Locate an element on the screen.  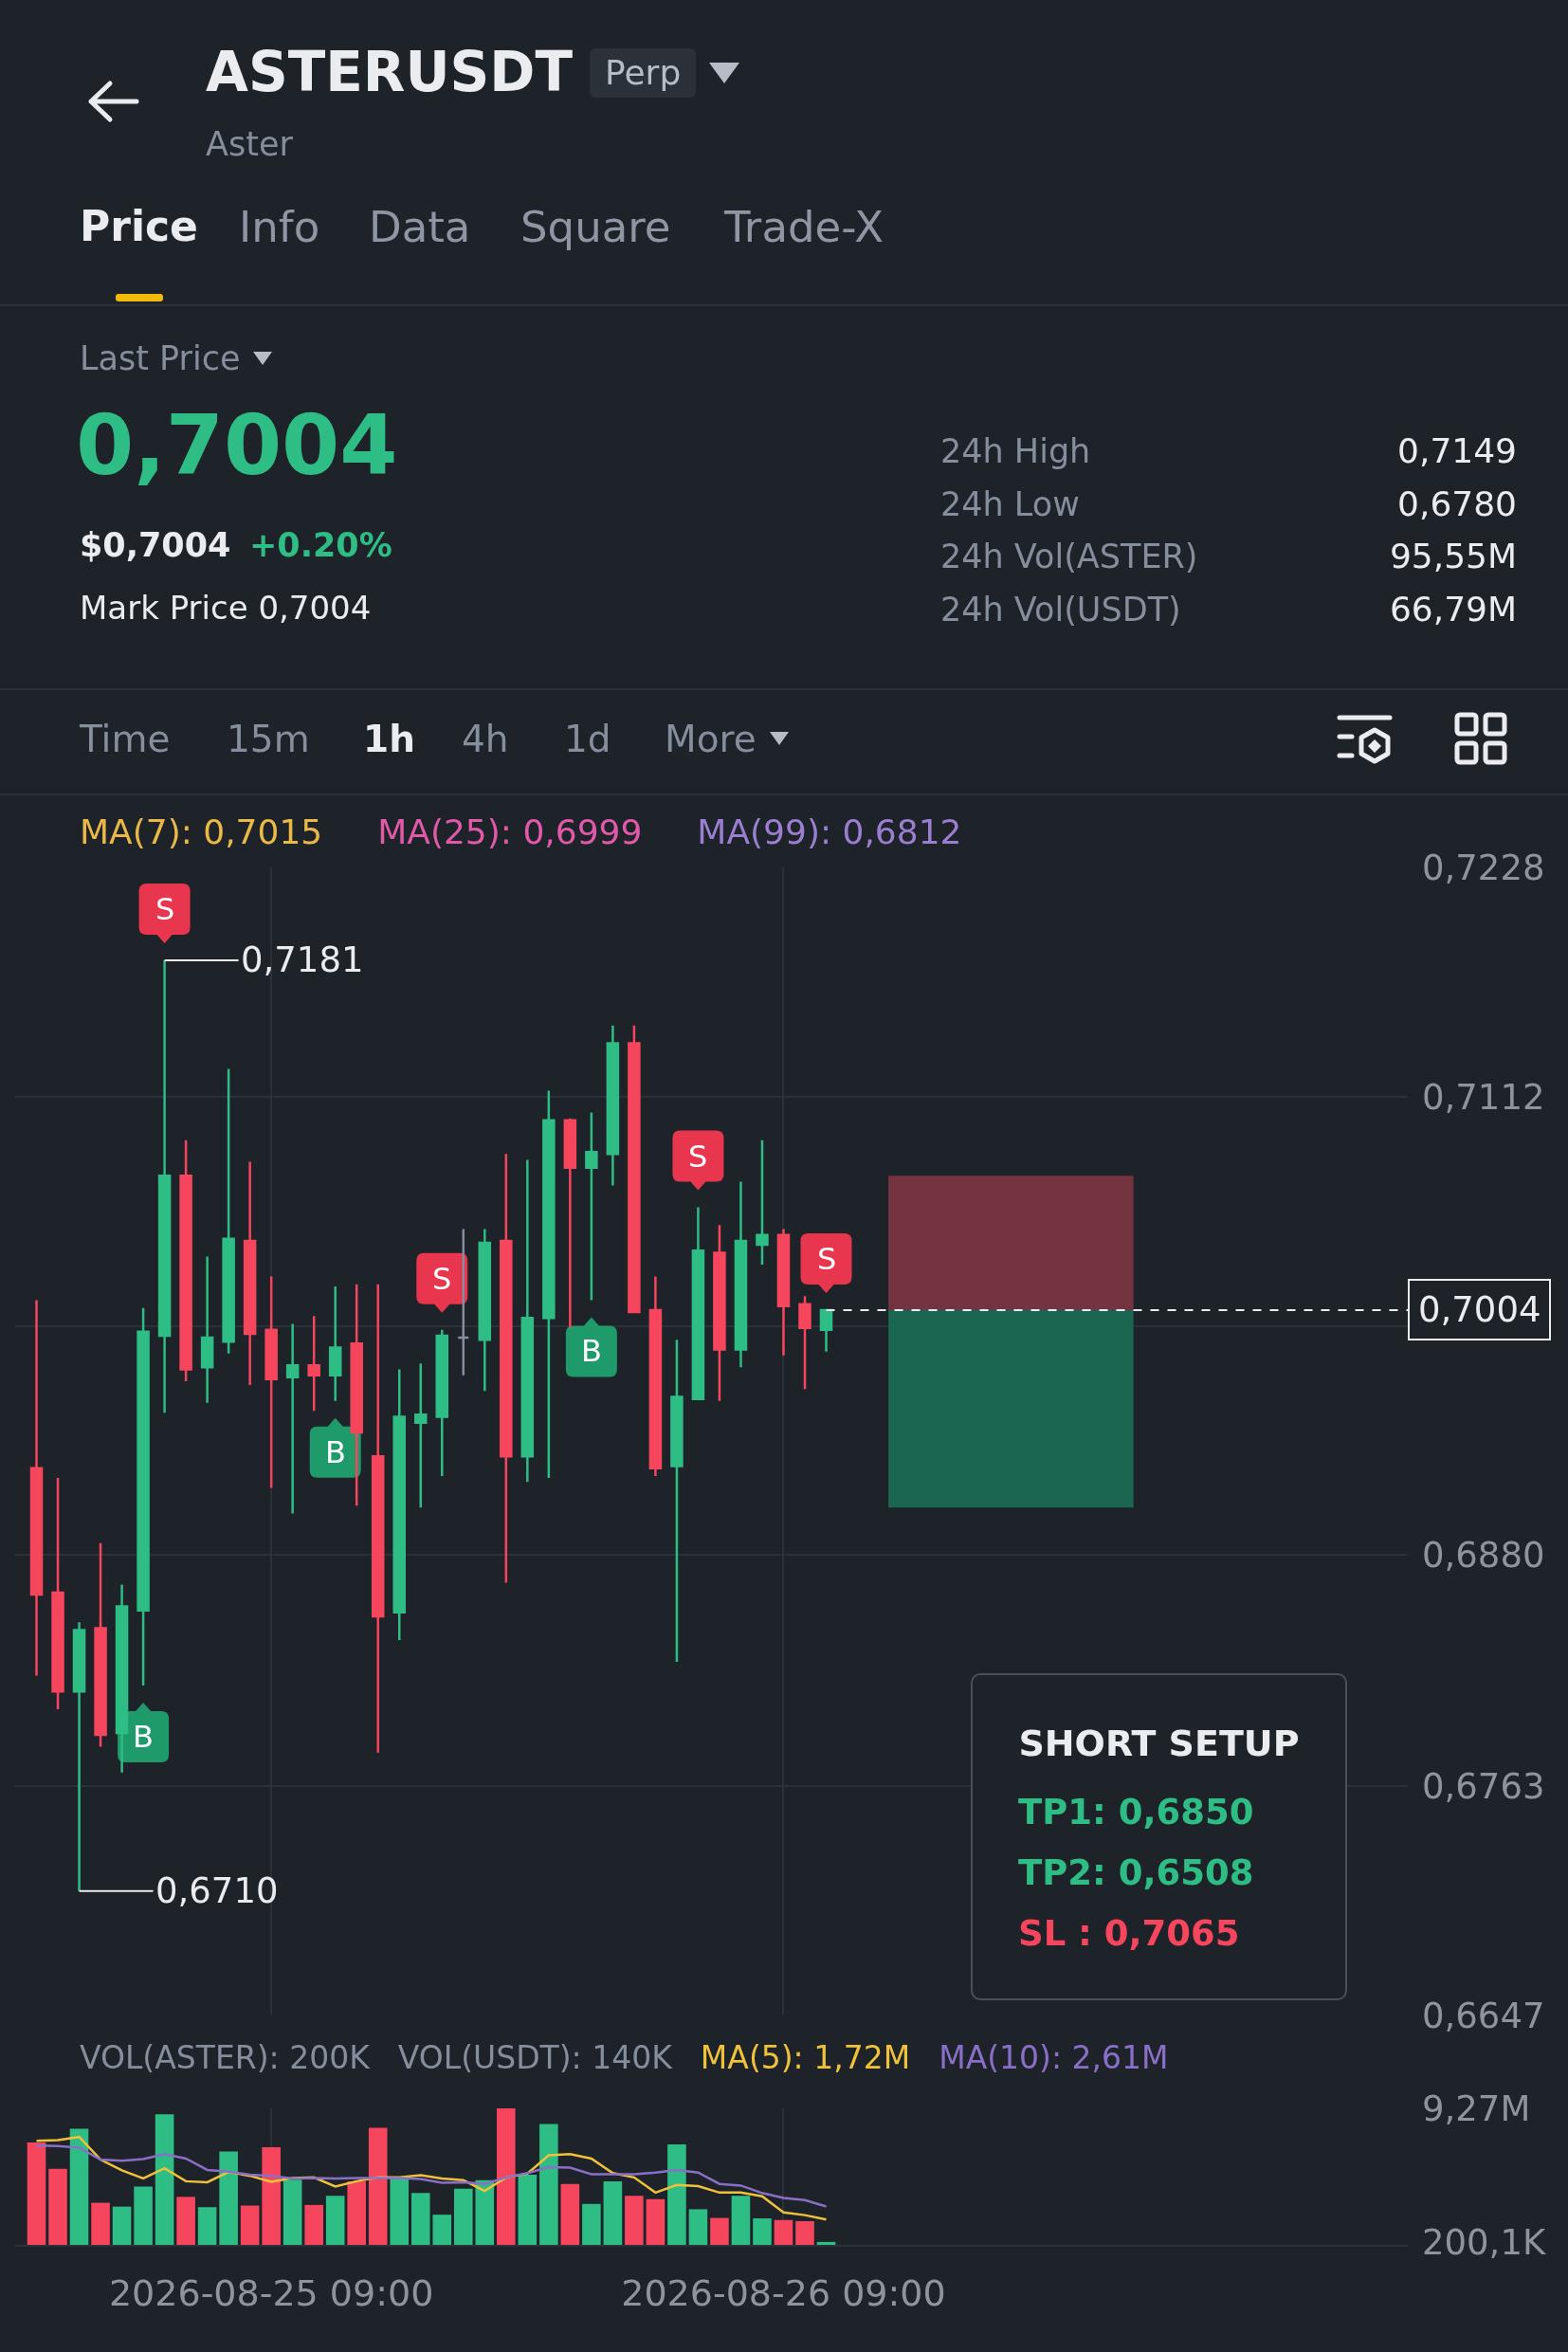
text: Last Price is located at coordinates (160, 357).